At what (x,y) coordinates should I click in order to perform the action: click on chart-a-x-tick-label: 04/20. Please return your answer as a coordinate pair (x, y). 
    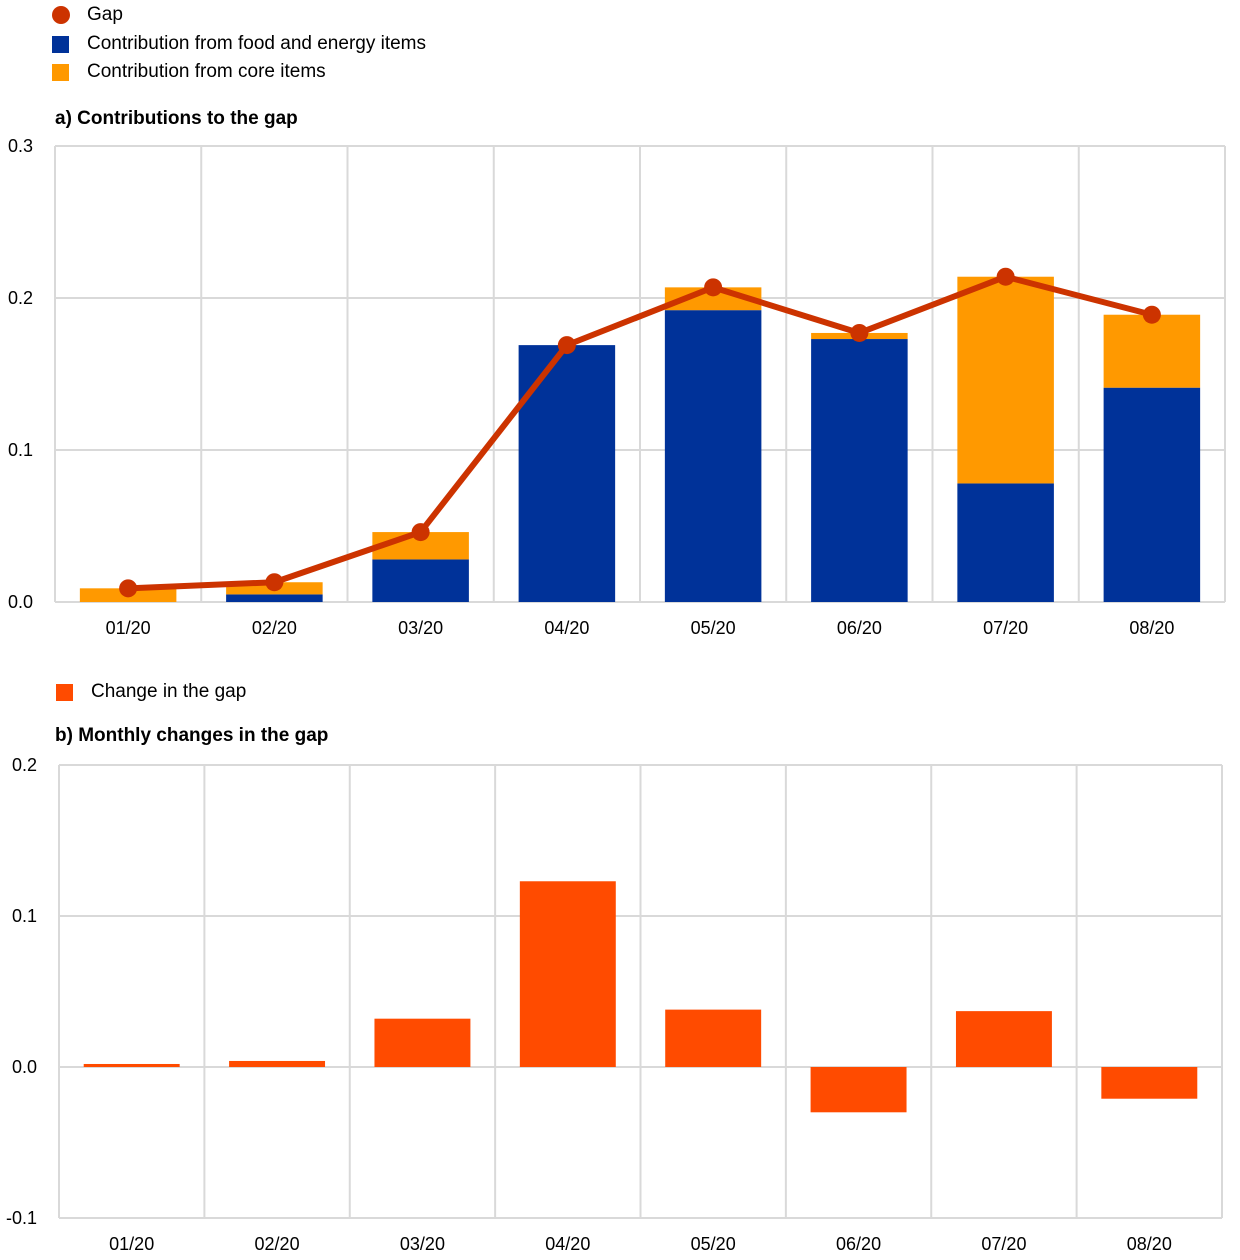
    Looking at the image, I should click on (566, 628).